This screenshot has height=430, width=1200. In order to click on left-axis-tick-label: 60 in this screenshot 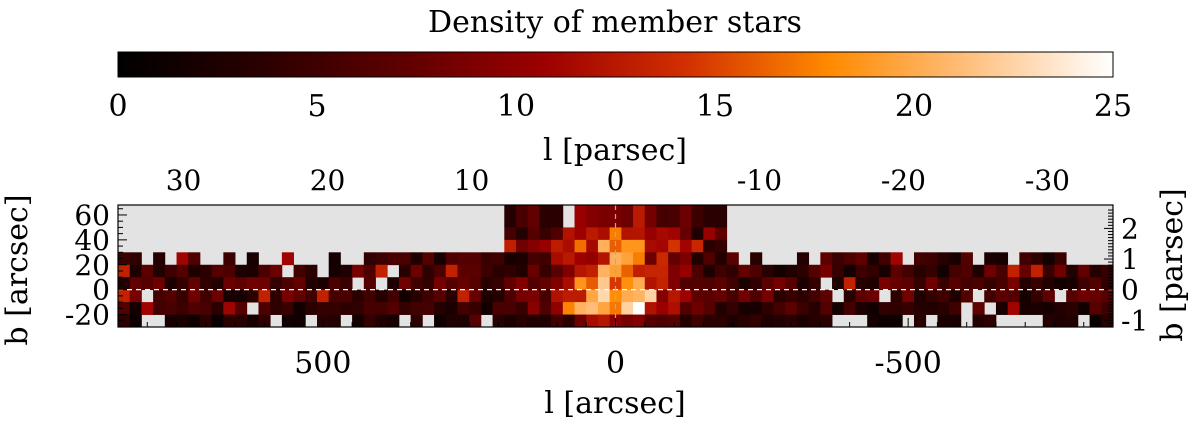, I will do `click(92, 215)`.